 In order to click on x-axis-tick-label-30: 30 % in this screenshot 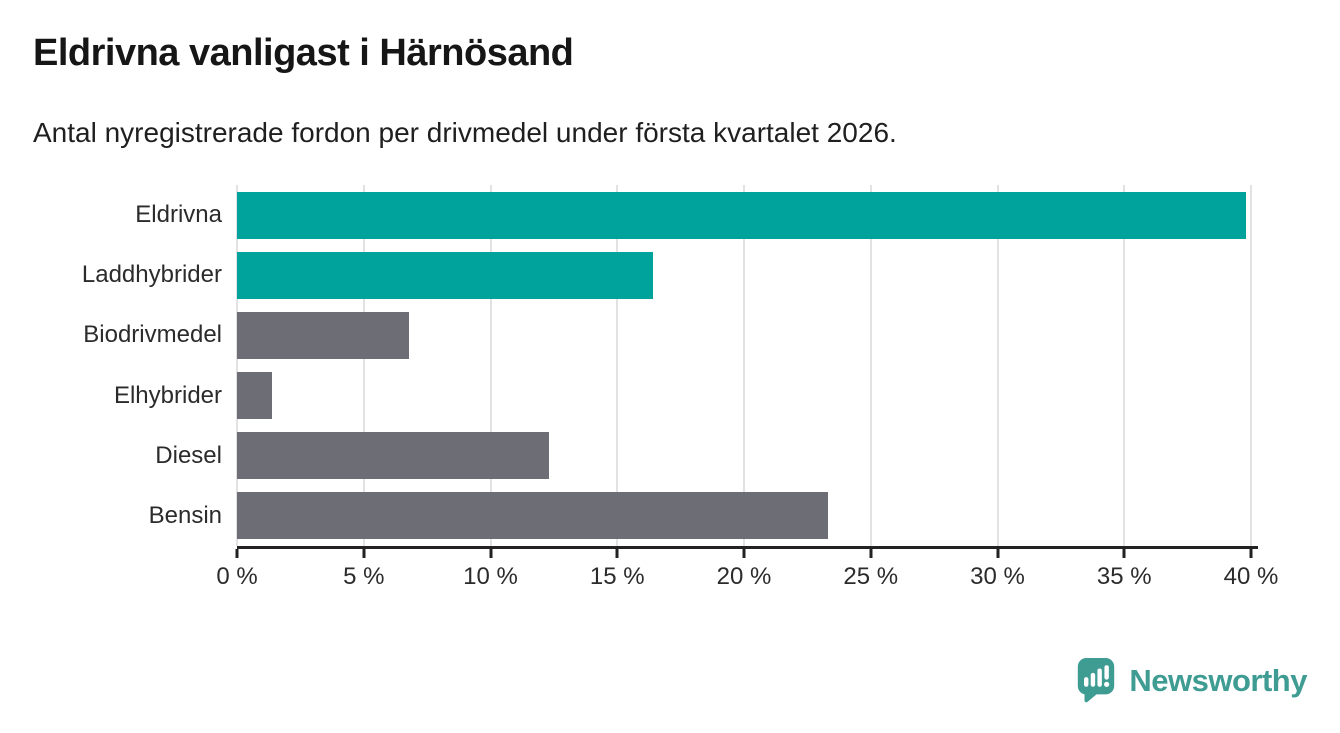, I will do `click(997, 576)`.